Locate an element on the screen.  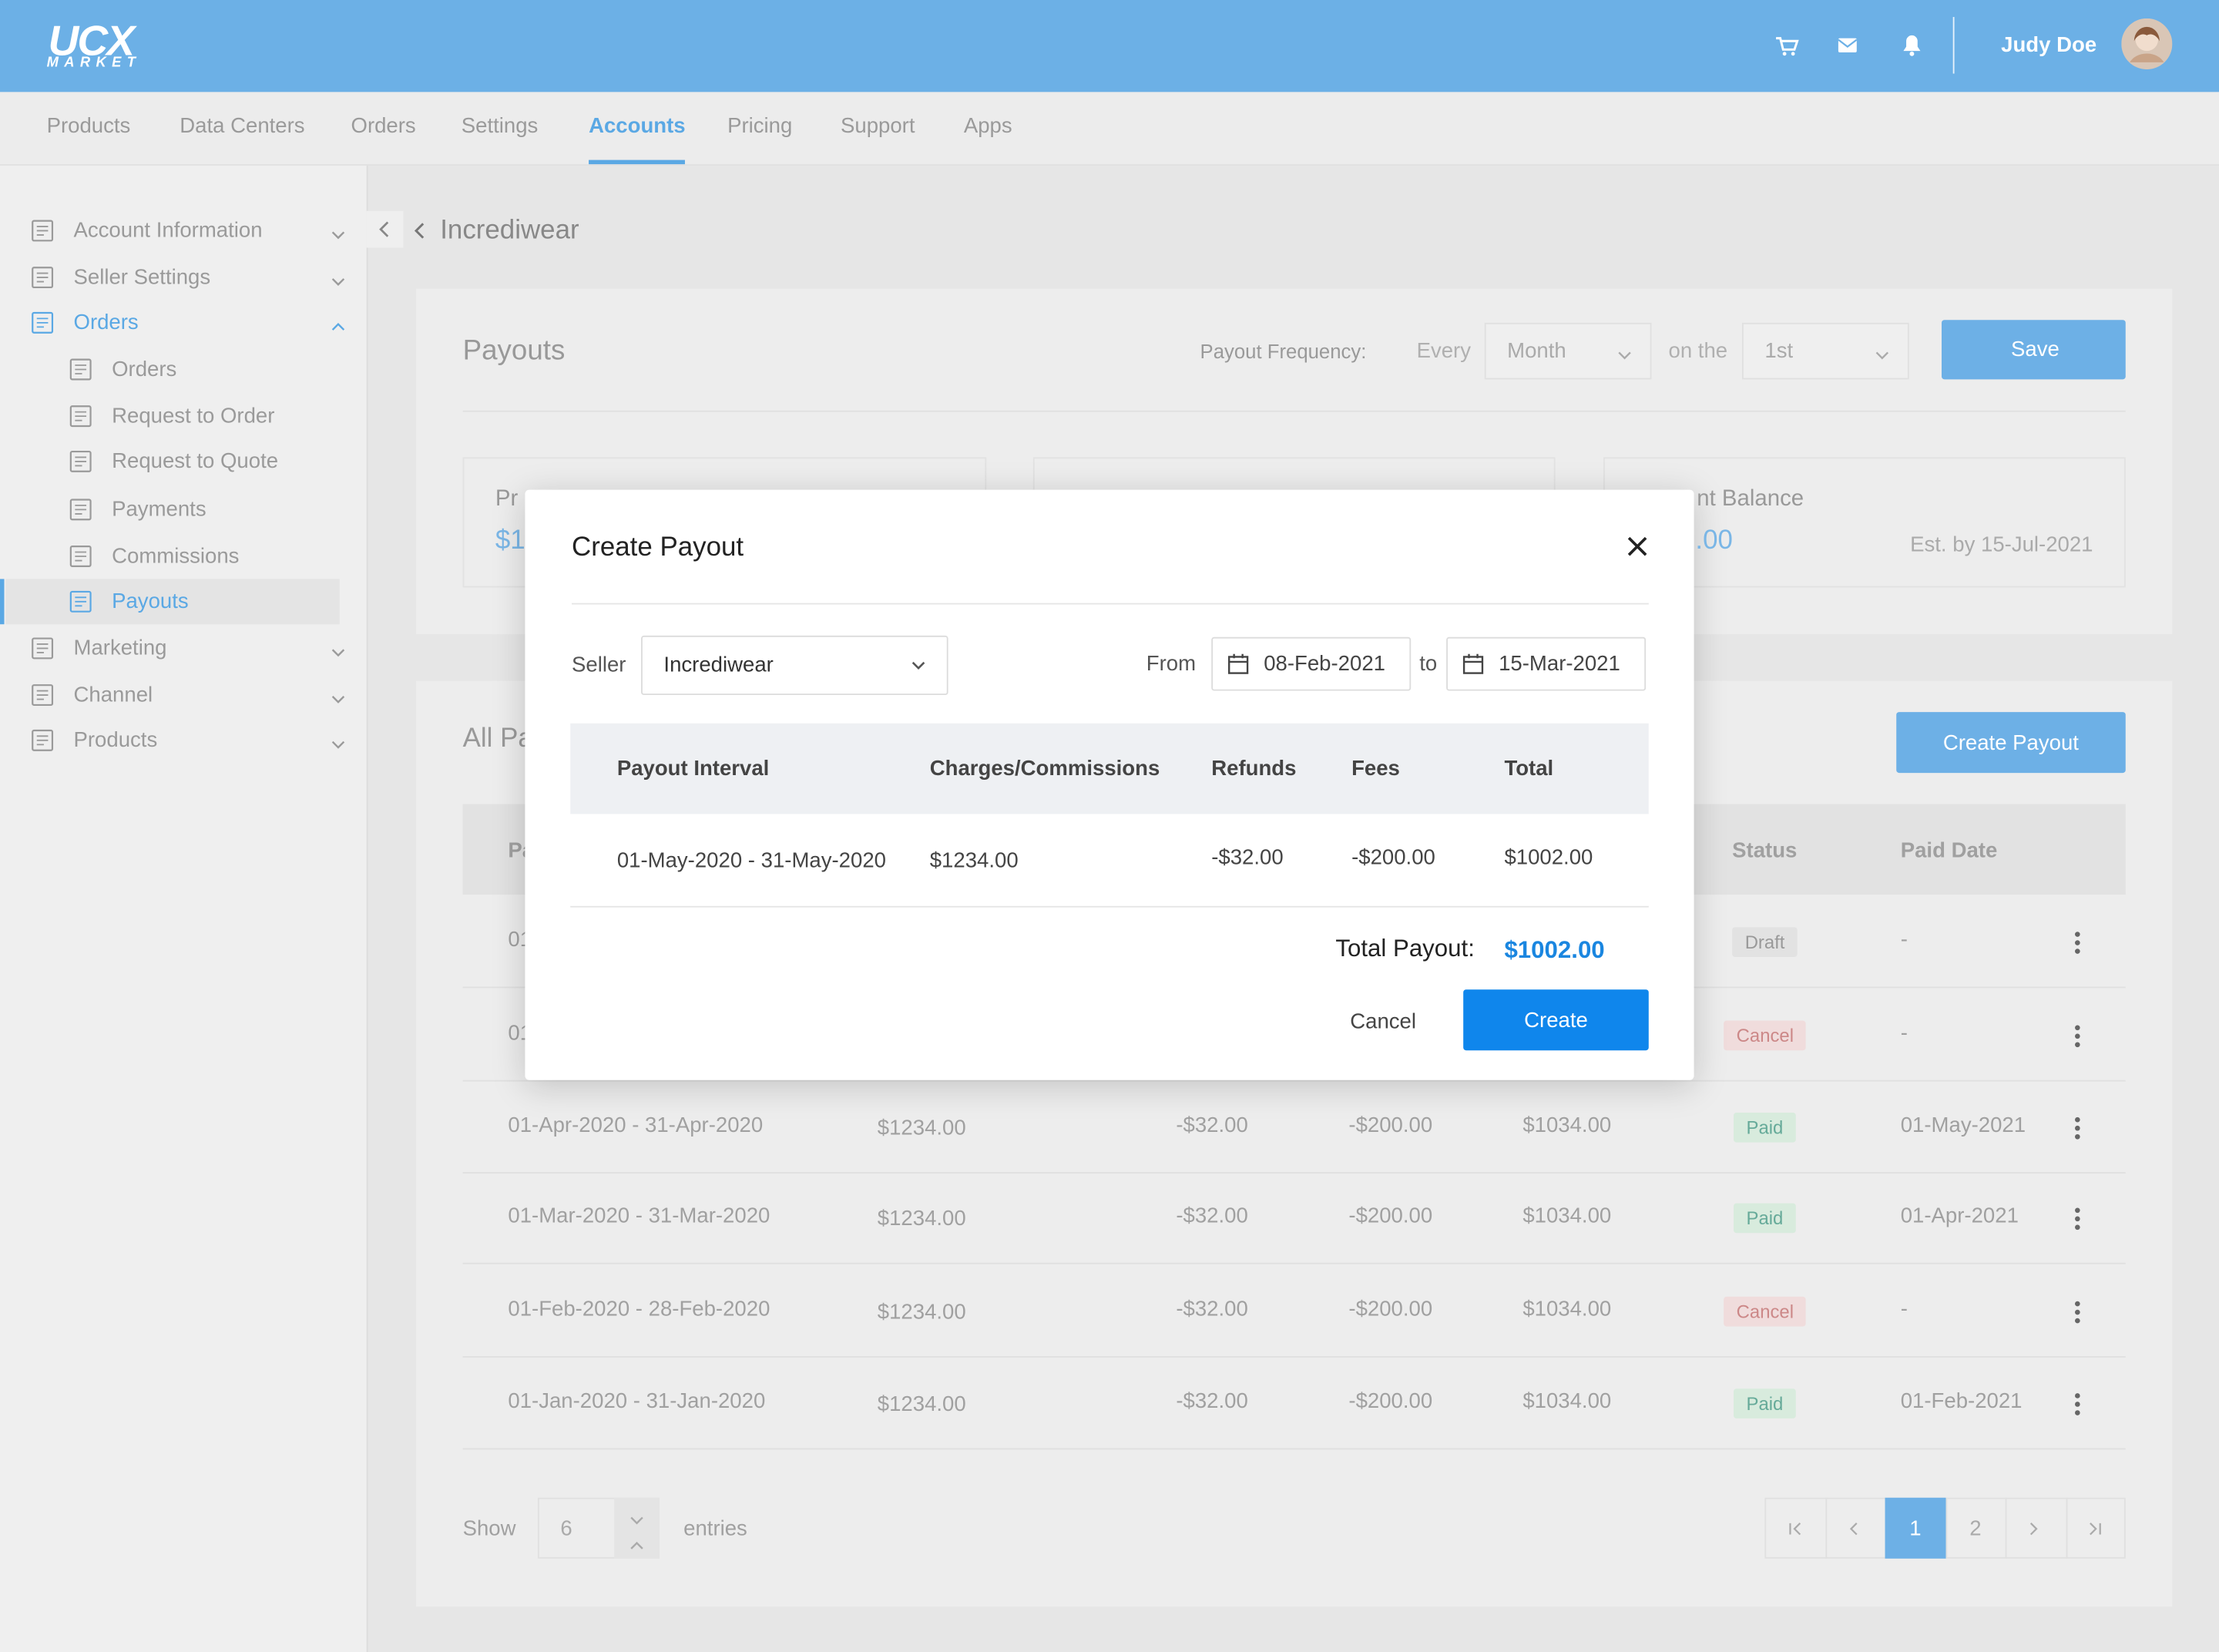
date-value: 08-Feb-2021 is located at coordinates (1324, 664).